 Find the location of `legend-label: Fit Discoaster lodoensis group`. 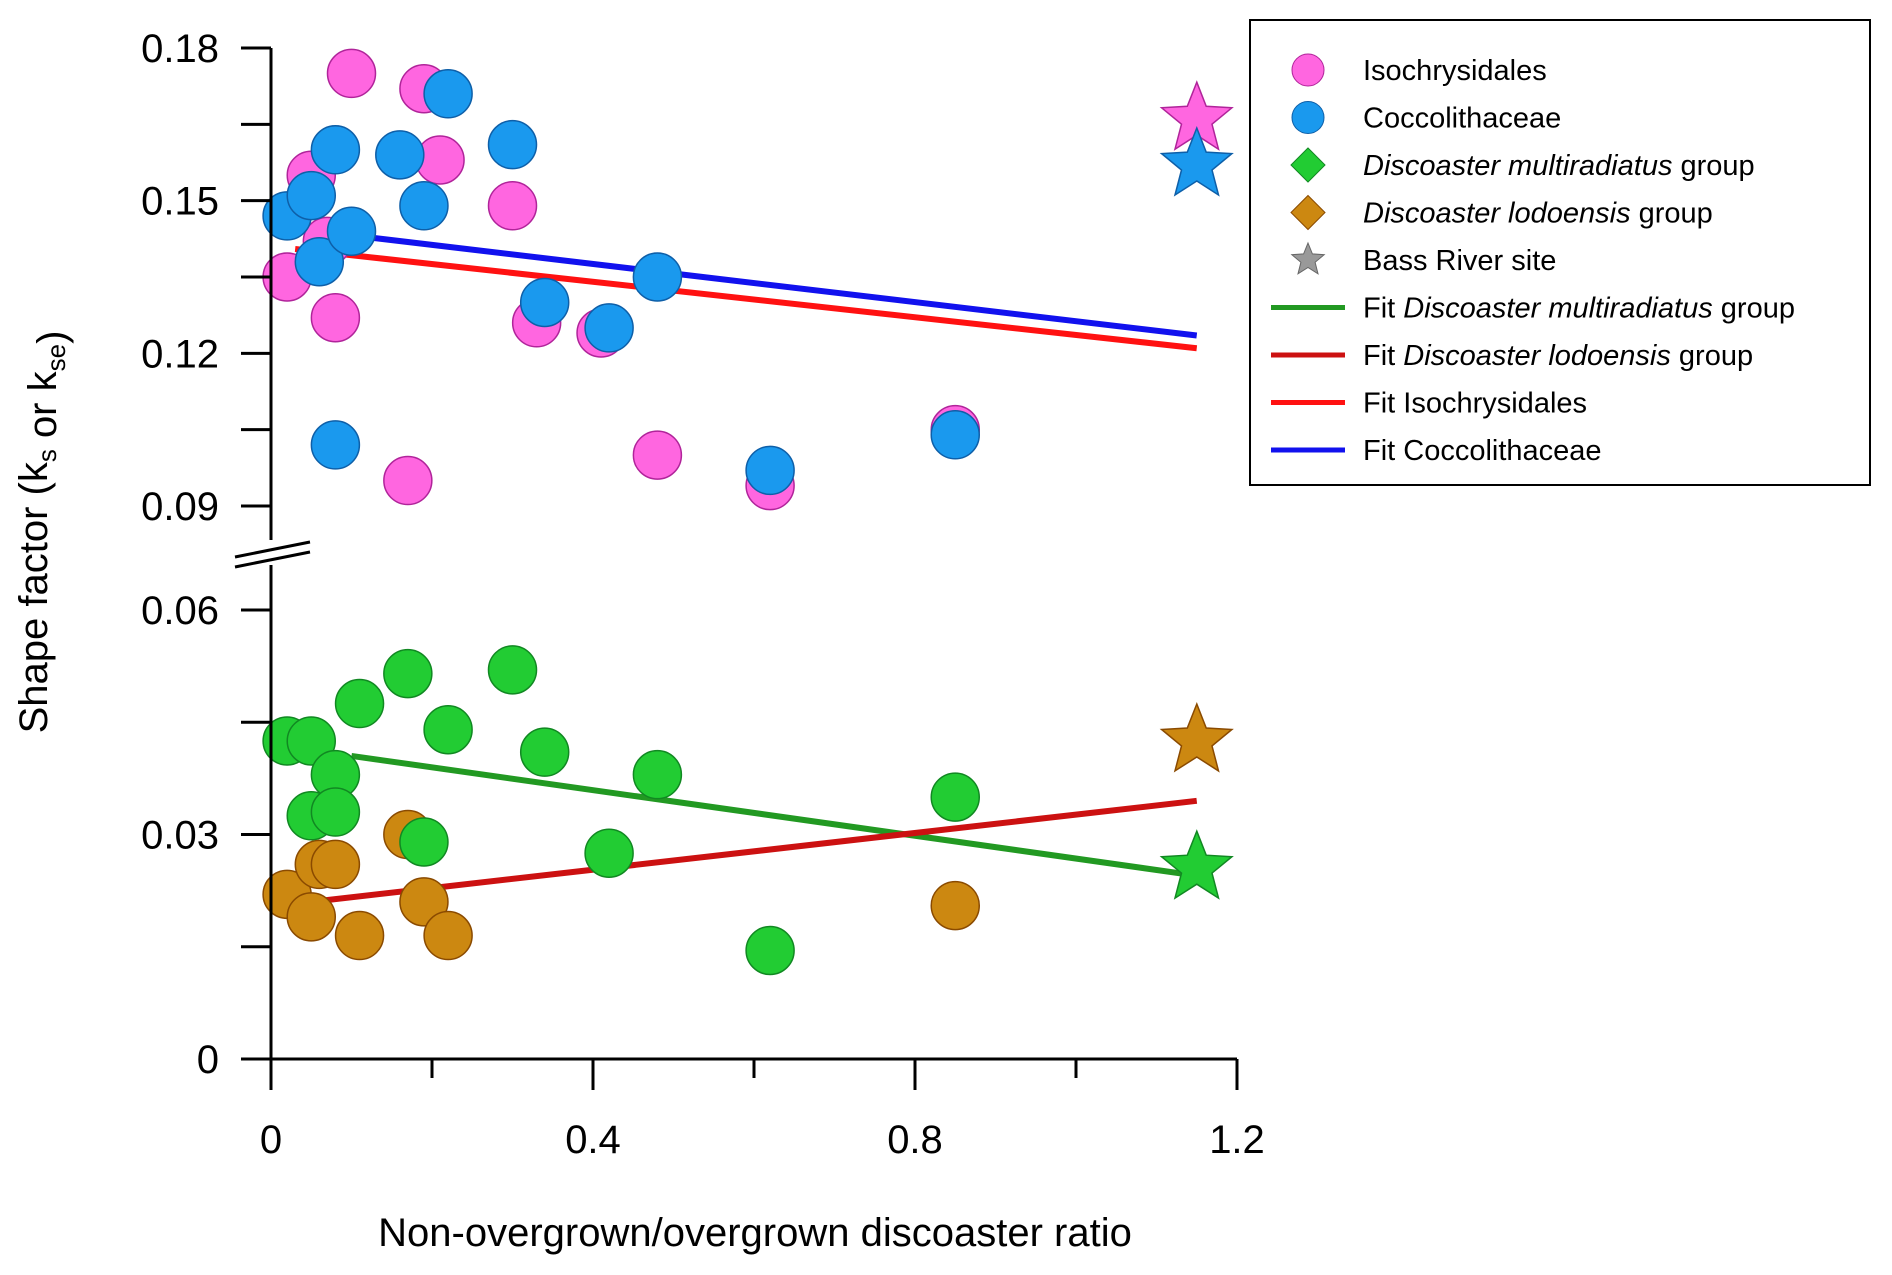

legend-label: Fit Discoaster lodoensis group is located at coordinates (1558, 356).